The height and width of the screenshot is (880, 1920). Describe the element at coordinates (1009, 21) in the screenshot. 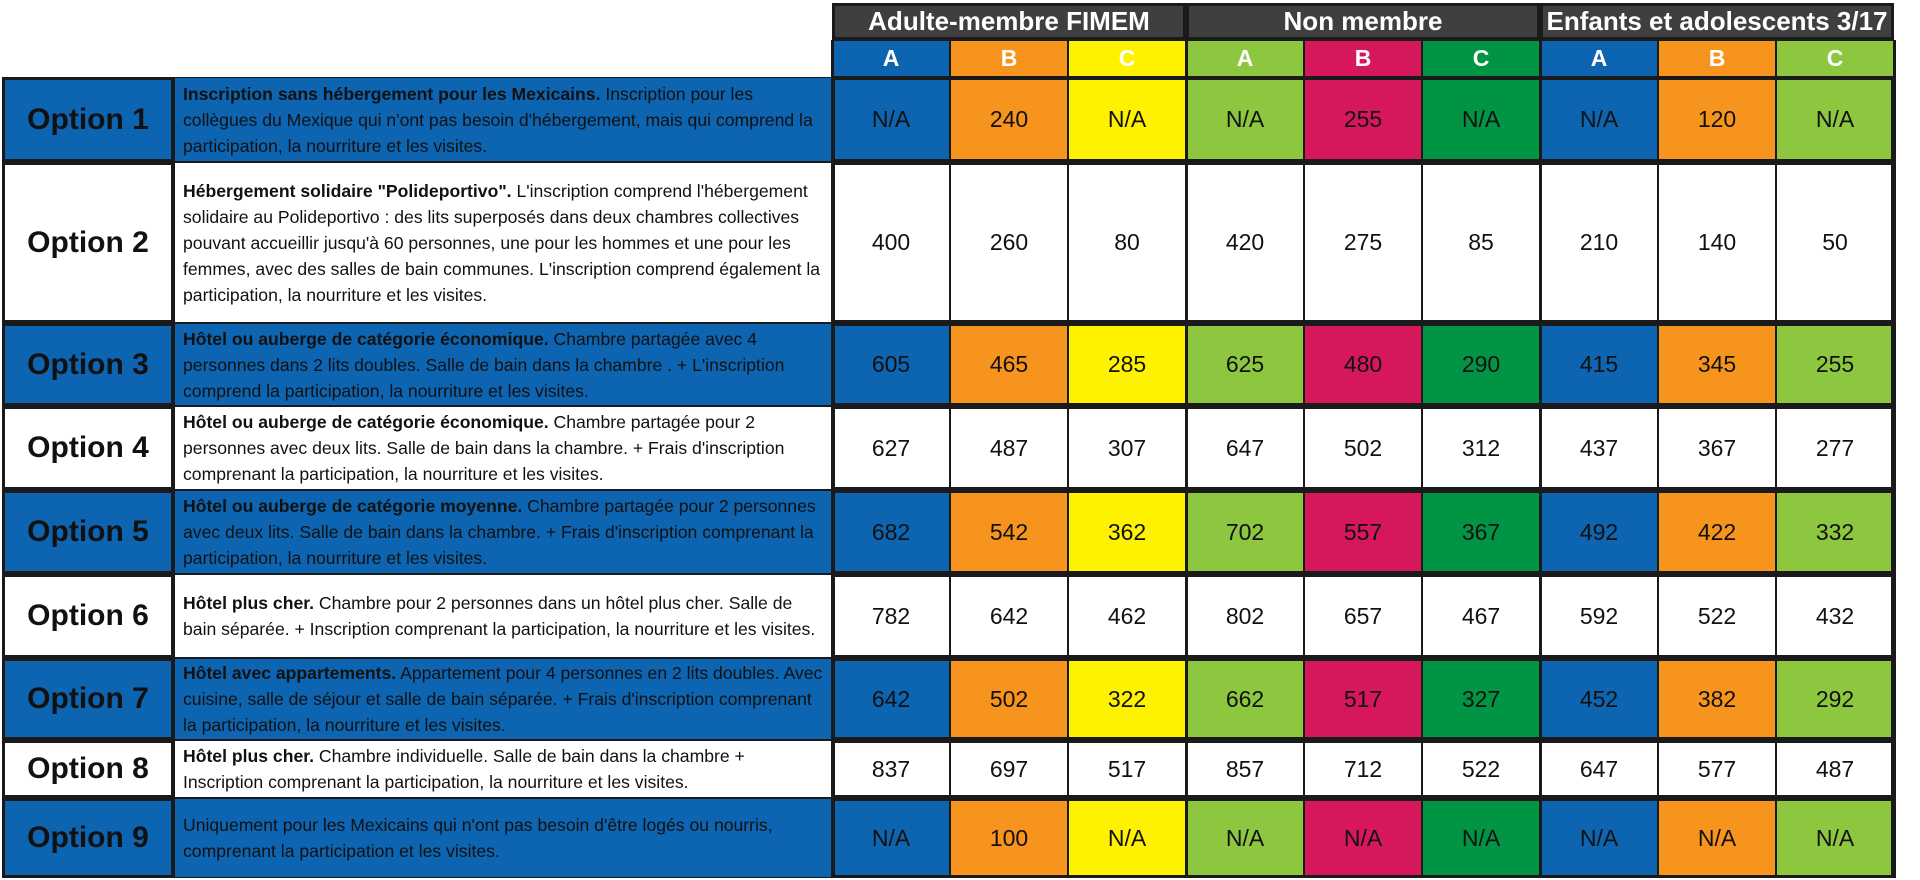

I see `group-header: Adulte-membre FIMEM` at that location.